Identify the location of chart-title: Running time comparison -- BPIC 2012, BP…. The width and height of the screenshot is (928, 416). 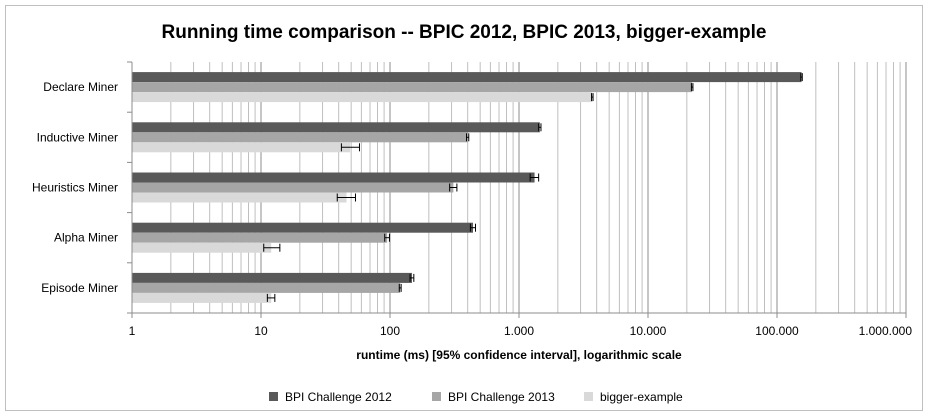
(464, 32).